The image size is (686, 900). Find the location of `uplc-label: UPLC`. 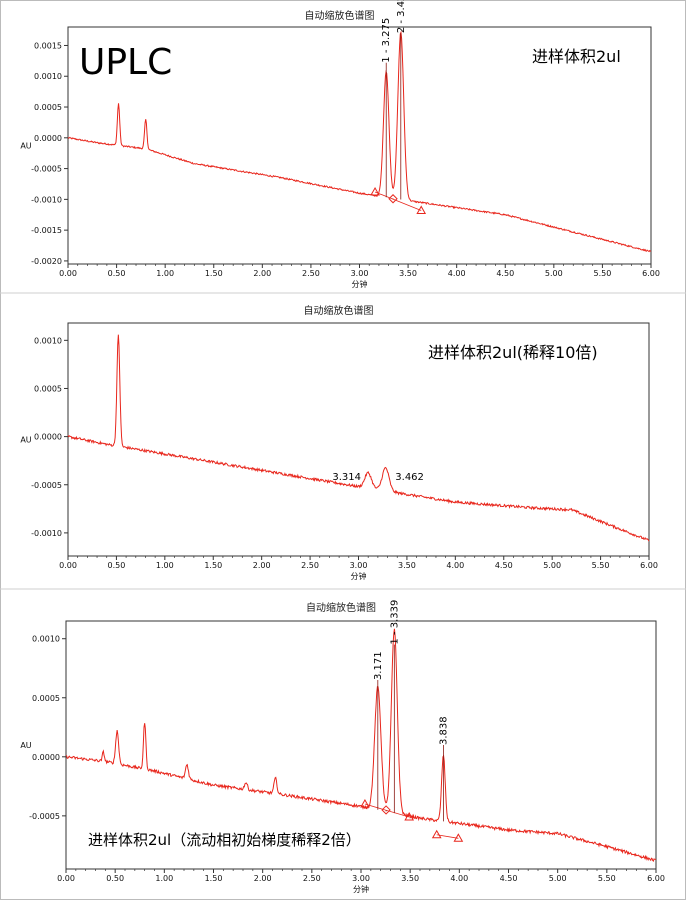

uplc-label: UPLC is located at coordinates (125, 62).